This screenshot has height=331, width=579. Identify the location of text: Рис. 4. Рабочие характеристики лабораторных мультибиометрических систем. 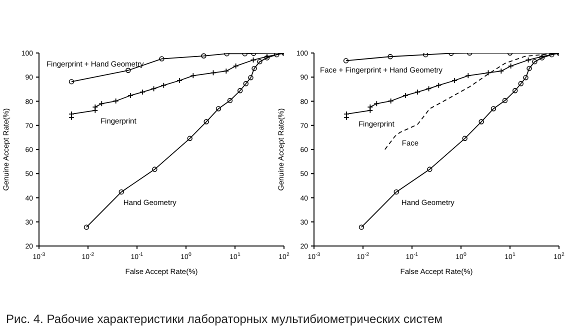
(224, 319).